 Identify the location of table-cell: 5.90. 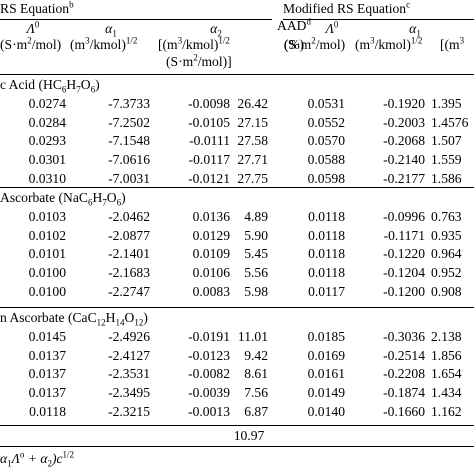
(256, 235).